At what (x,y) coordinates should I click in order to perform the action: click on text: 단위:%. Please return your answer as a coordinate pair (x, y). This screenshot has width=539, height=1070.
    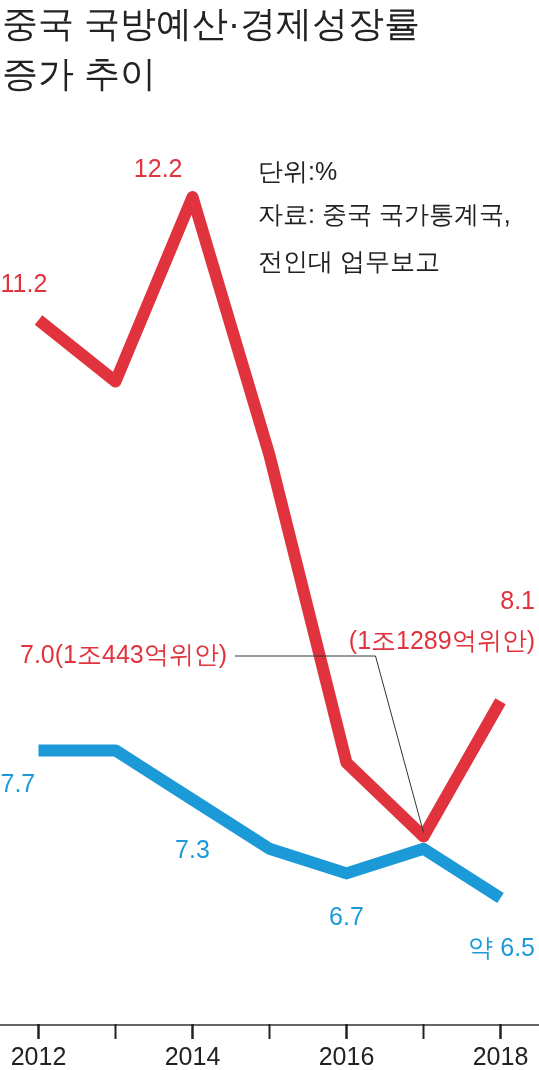
    Looking at the image, I should click on (298, 171).